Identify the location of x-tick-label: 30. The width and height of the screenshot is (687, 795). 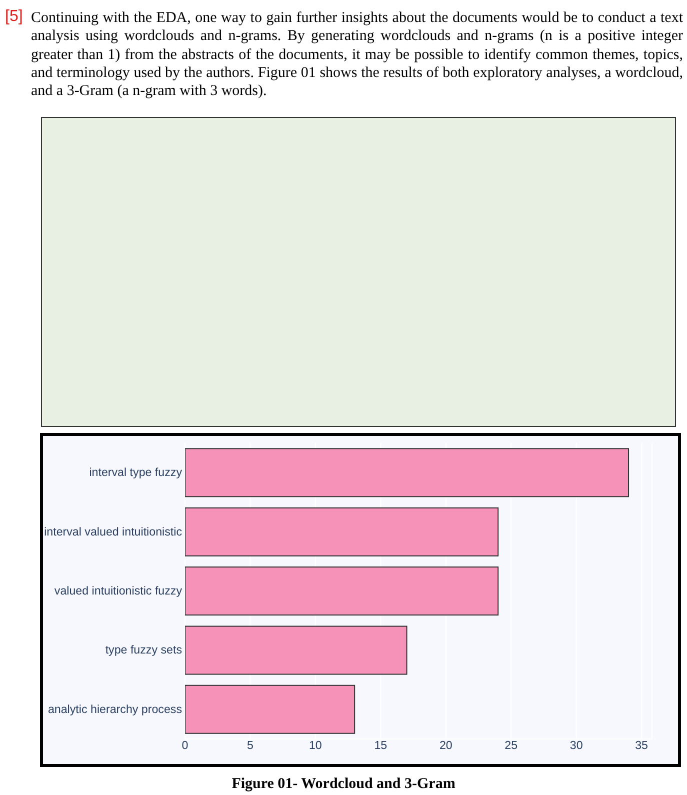
(576, 745).